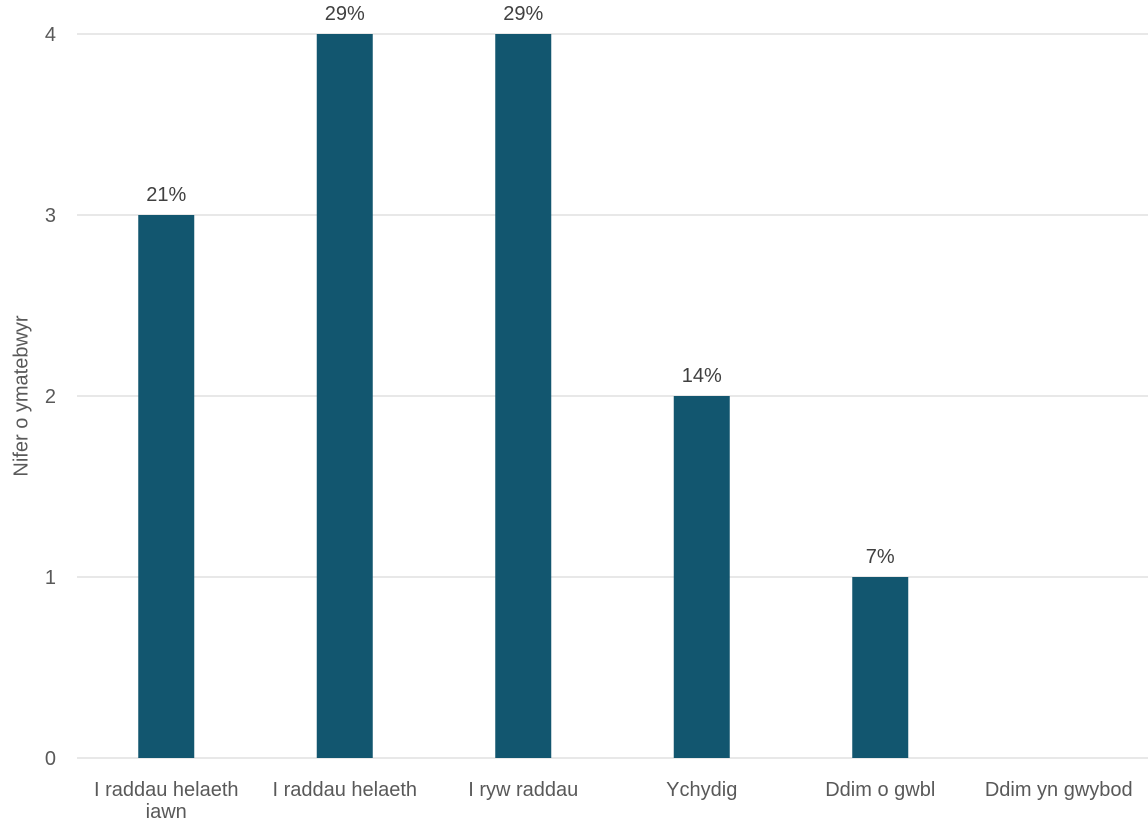 The width and height of the screenshot is (1148, 829). I want to click on x-tick-label: I ryw raddau, so click(523, 790).